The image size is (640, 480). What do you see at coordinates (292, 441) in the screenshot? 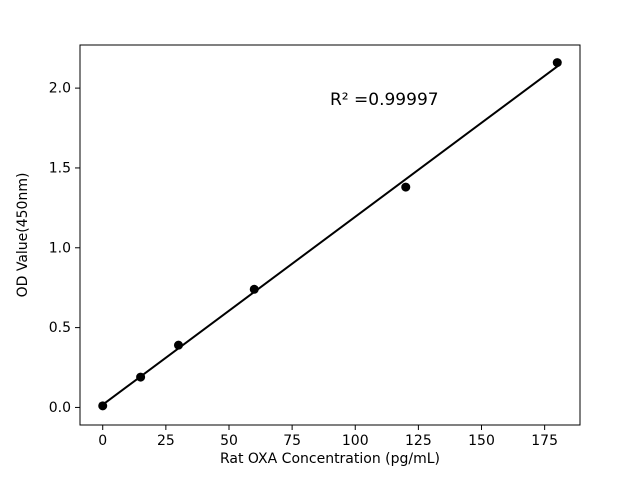
I see `x-tick-label: 75` at bounding box center [292, 441].